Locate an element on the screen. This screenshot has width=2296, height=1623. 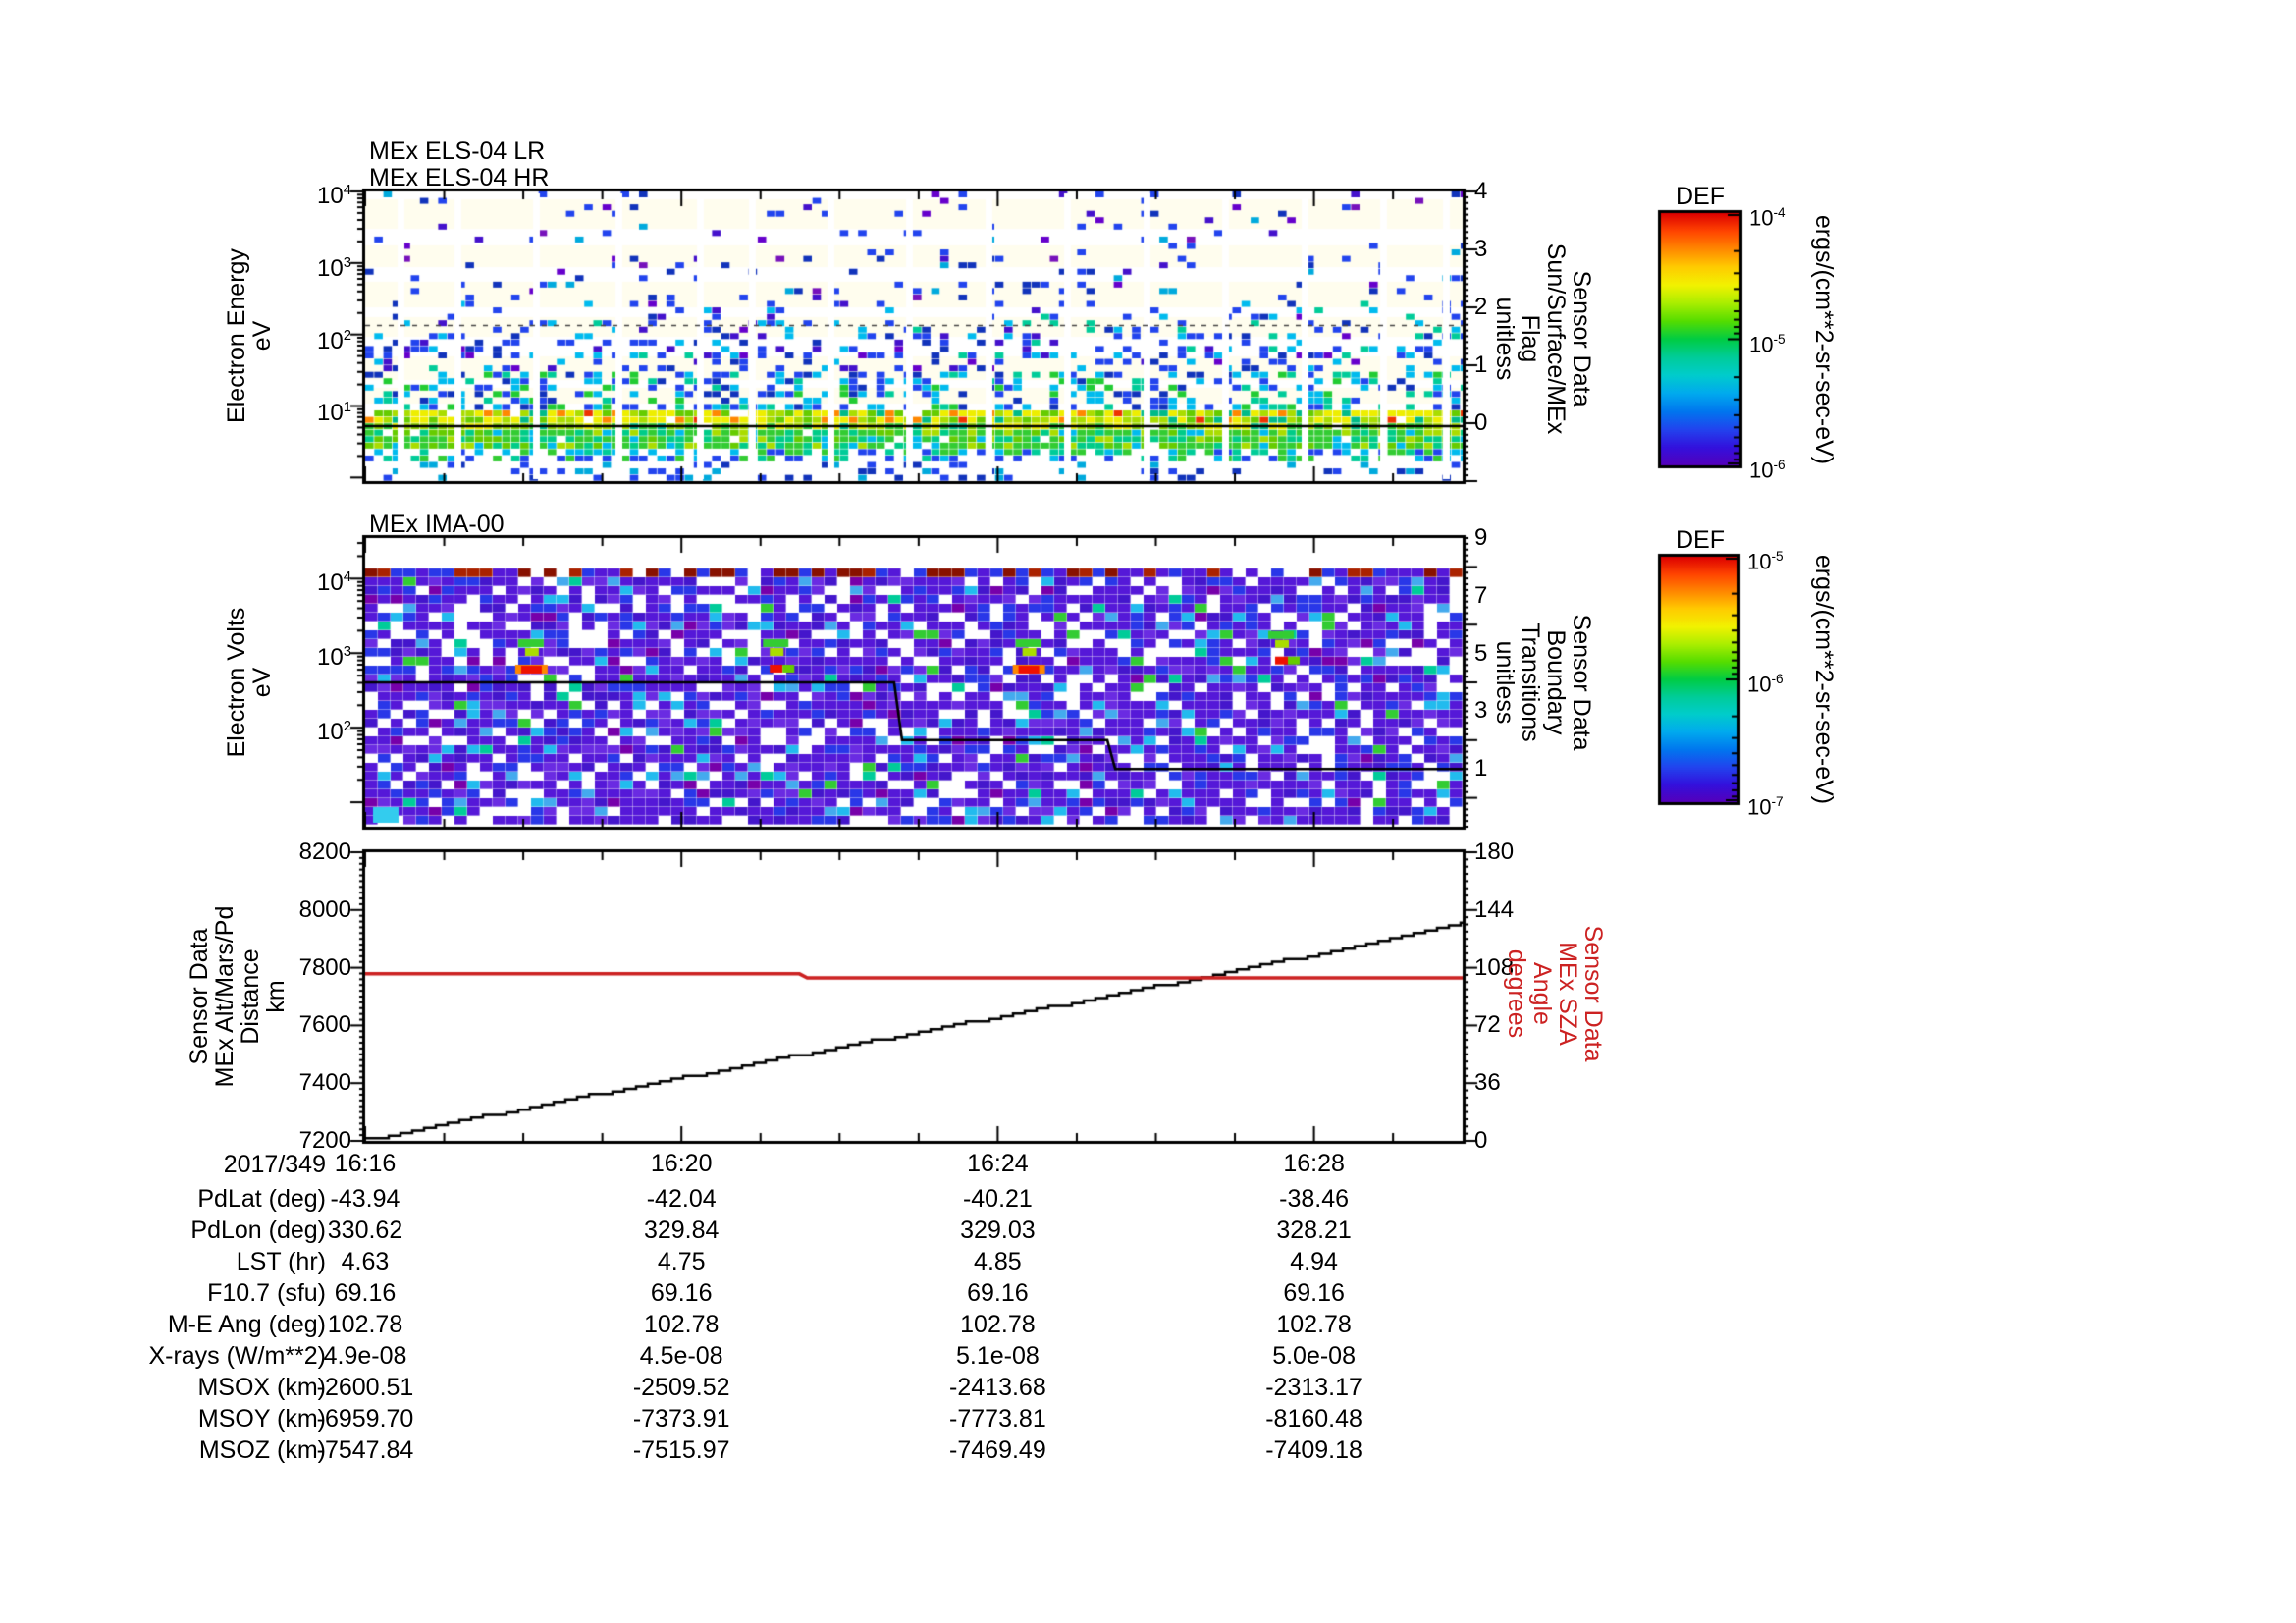
colorbar1-tick-label: 10⁻⁴ is located at coordinates (1767, 218).